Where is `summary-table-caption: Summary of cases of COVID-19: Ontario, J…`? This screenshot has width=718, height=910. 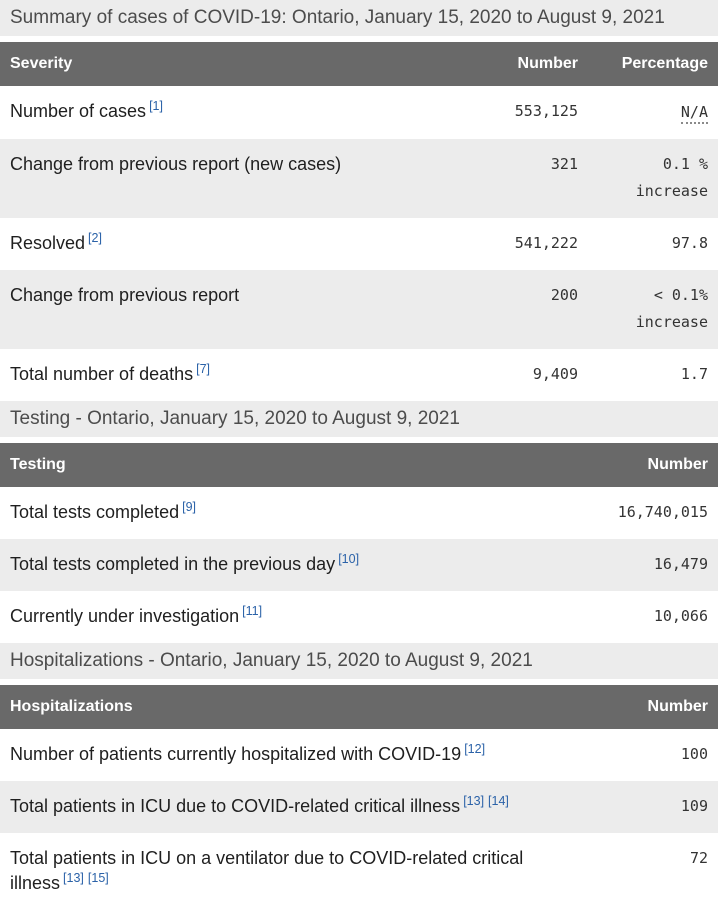 summary-table-caption: Summary of cases of COVID-19: Ontario, J… is located at coordinates (359, 18).